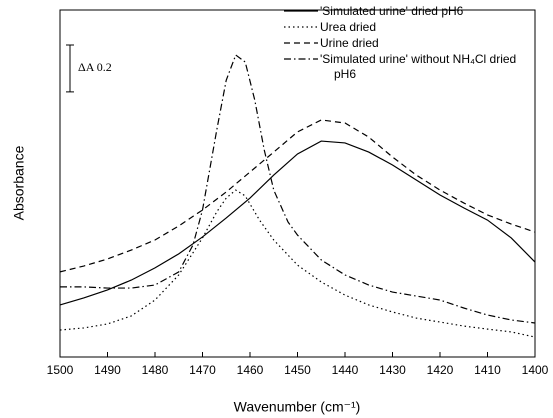 This screenshot has height=418, width=553. Describe the element at coordinates (250, 370) in the screenshot. I see `x-tick-label: 1460` at that location.